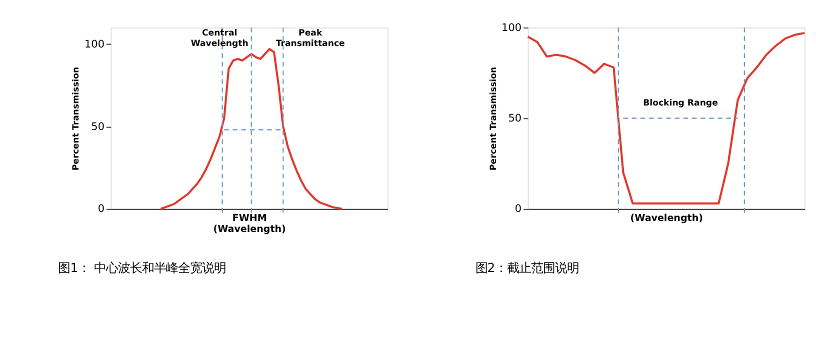  I want to click on caption: 图1： 中心波长和半峰全宽说明, so click(142, 267).